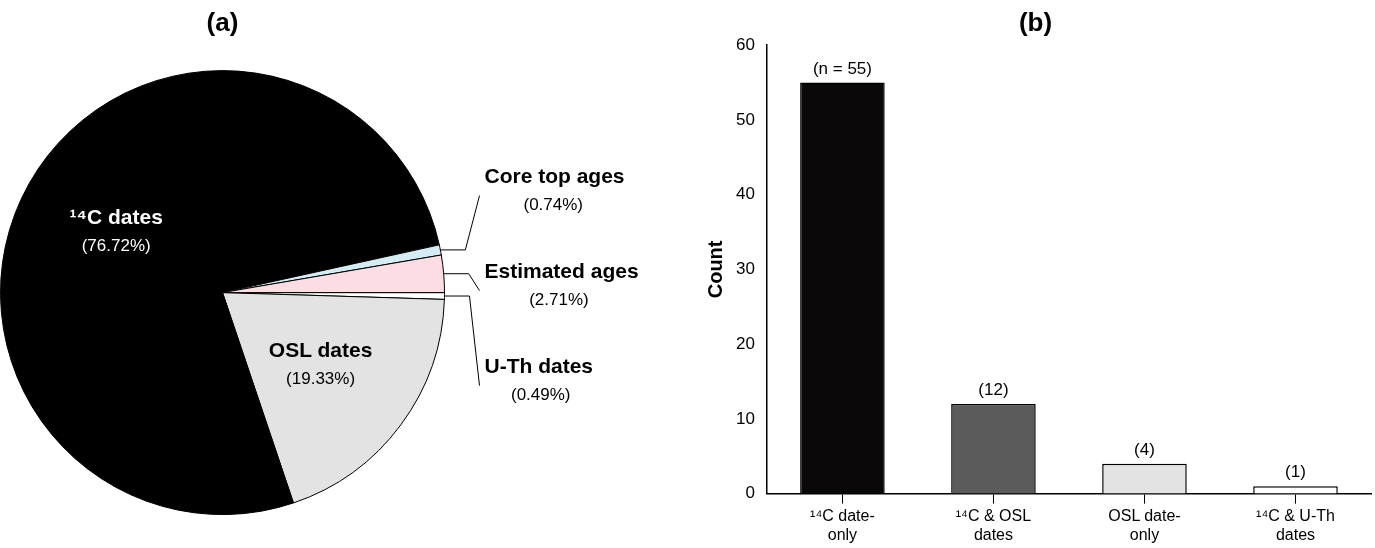  I want to click on y-tick-label: 60, so click(745, 44).